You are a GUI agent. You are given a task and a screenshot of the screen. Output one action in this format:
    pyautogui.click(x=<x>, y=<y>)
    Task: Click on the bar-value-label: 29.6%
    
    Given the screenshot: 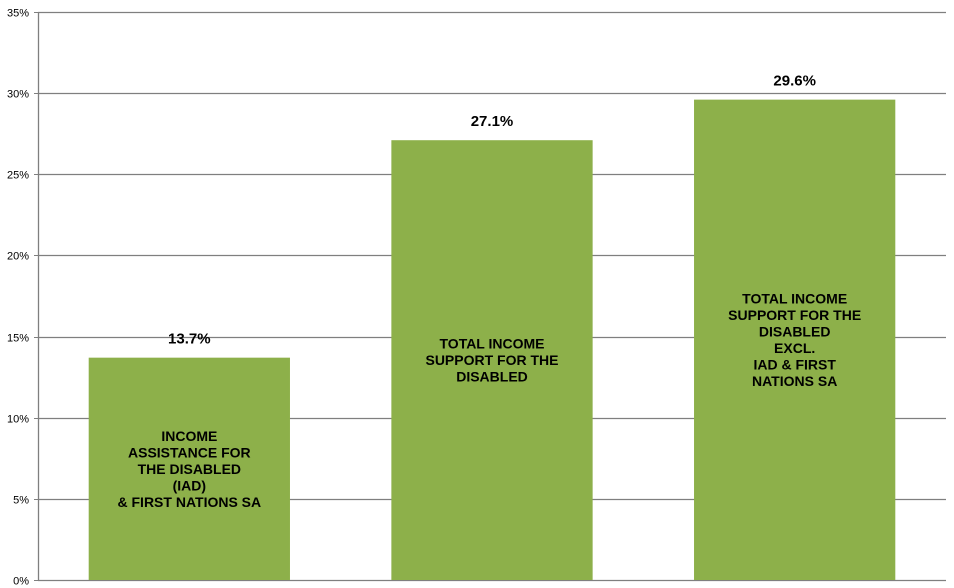 What is the action you would take?
    pyautogui.click(x=794, y=81)
    